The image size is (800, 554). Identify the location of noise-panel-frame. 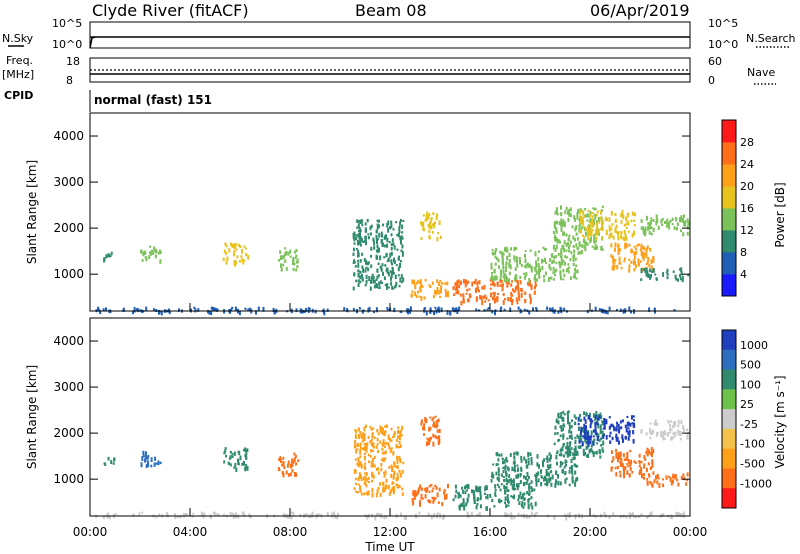
(390, 35).